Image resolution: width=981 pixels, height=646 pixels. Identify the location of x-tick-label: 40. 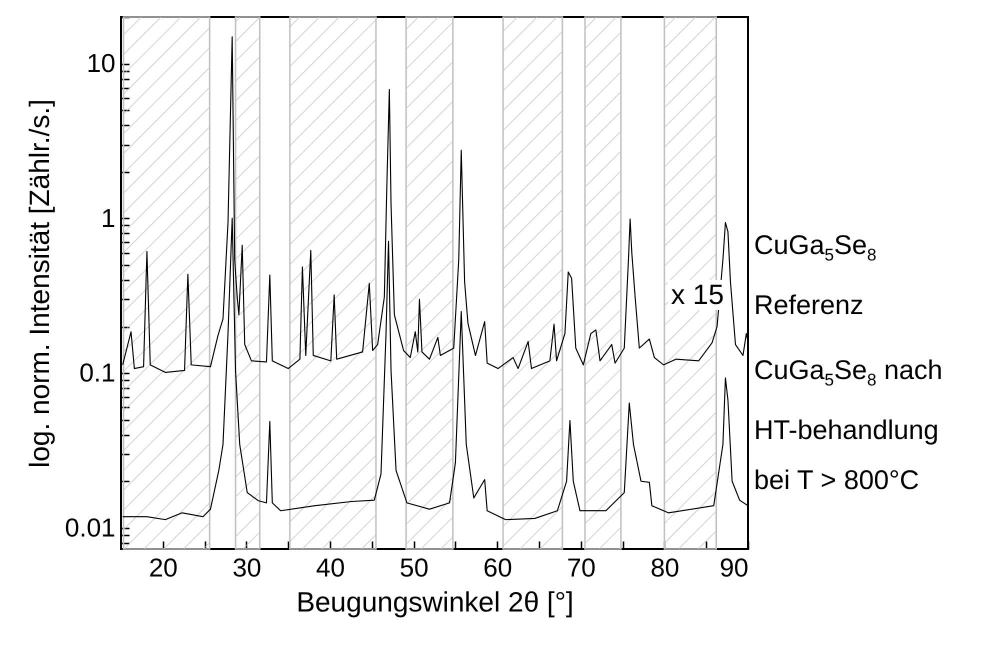
(330, 567).